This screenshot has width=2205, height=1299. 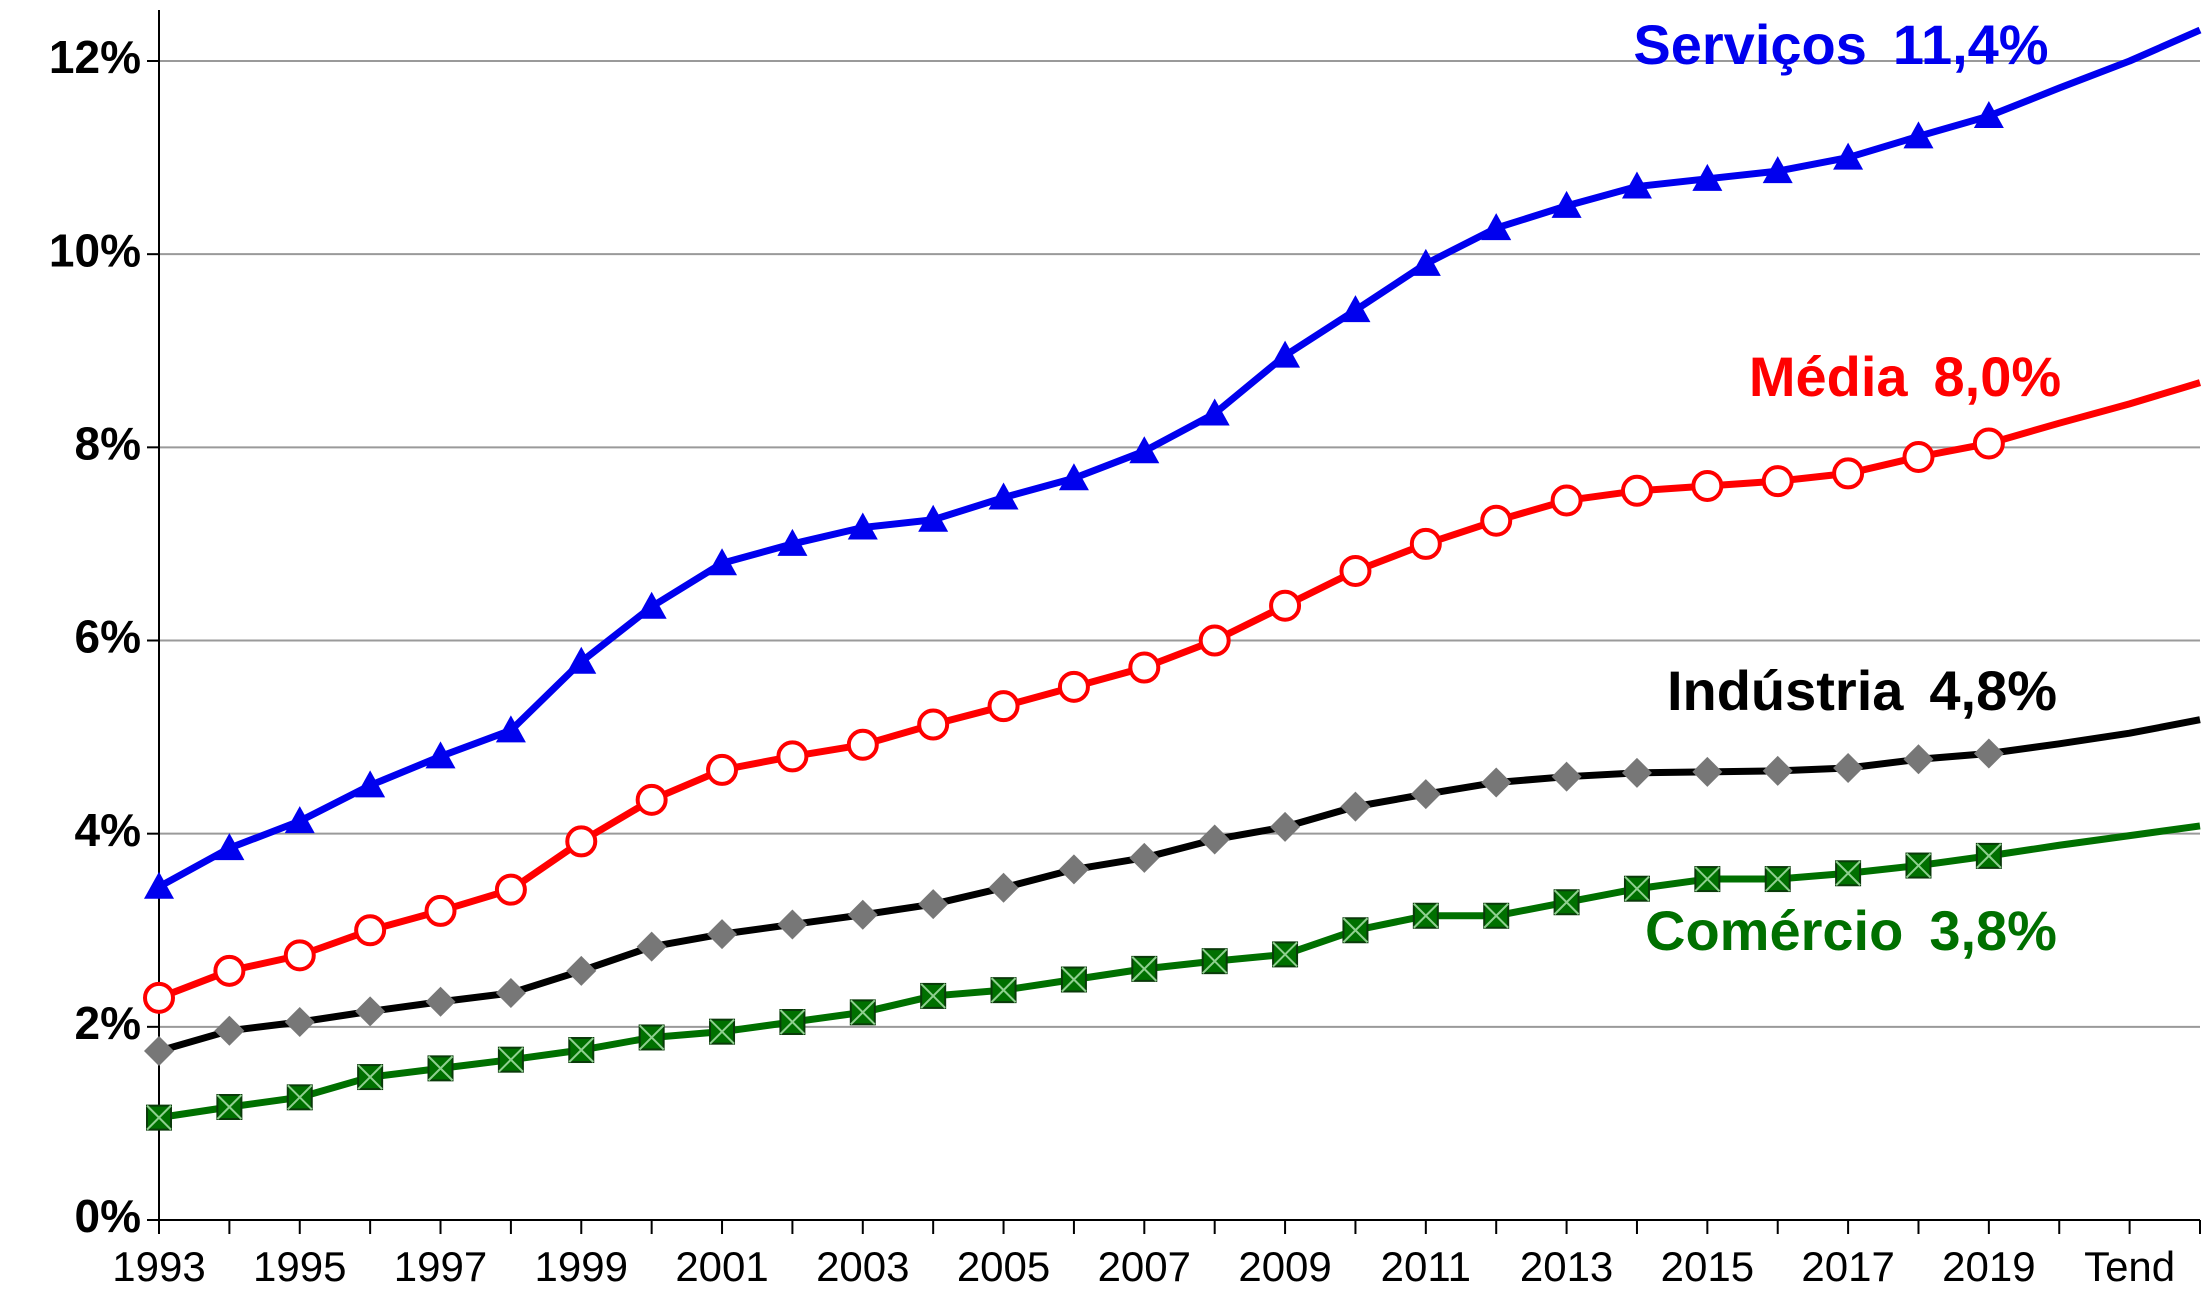 What do you see at coordinates (108, 637) in the screenshot?
I see `y-tick-label: 6%` at bounding box center [108, 637].